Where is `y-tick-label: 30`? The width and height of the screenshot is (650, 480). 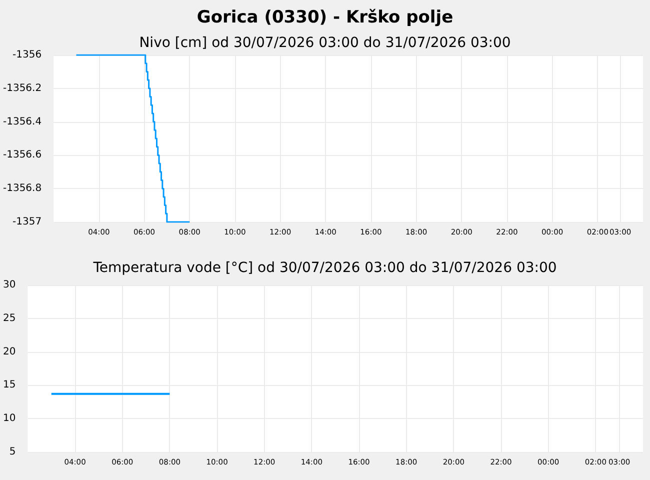 y-tick-label: 30 is located at coordinates (9, 285).